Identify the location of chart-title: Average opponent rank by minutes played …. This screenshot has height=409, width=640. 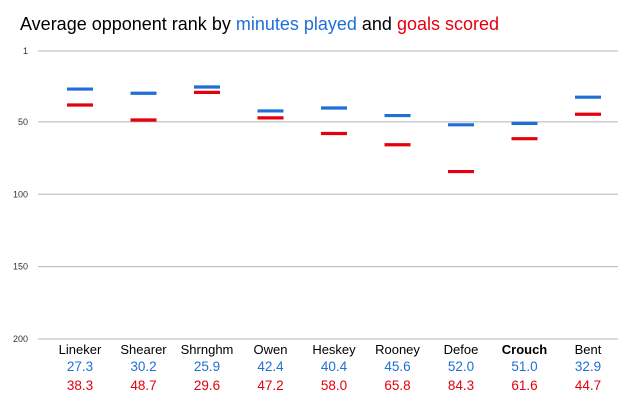
(259, 24).